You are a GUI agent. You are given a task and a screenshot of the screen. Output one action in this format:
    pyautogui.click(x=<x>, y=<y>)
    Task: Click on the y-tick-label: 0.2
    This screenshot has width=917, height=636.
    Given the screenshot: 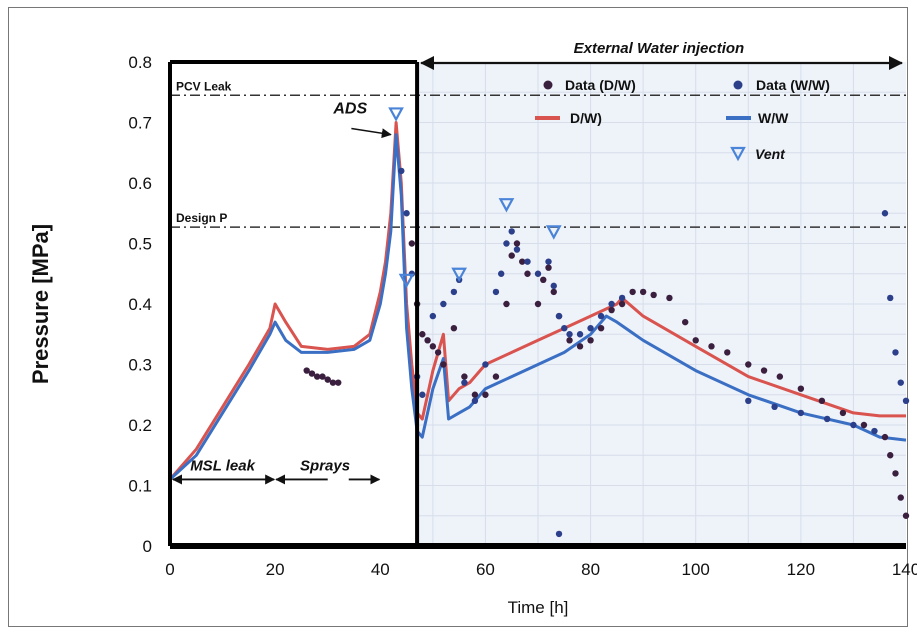 What is the action you would take?
    pyautogui.click(x=140, y=425)
    